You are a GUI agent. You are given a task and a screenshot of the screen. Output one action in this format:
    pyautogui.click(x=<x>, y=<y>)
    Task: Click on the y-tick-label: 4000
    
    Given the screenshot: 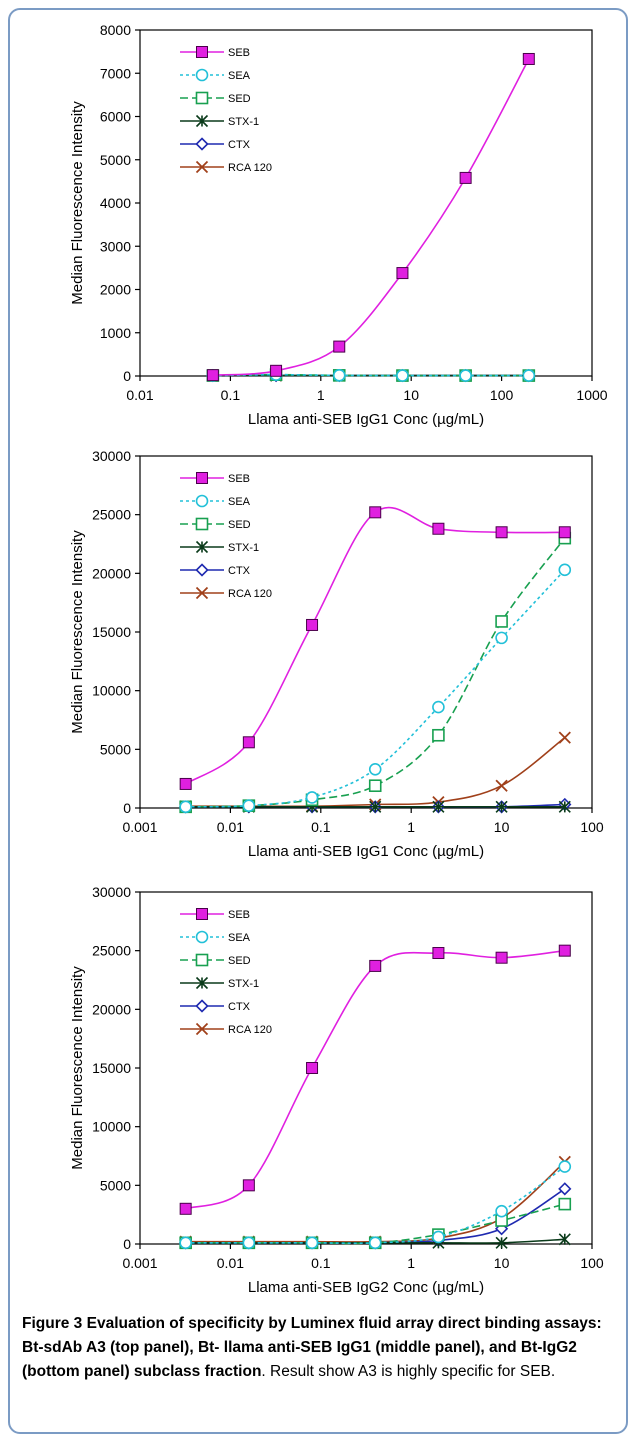 What is the action you would take?
    pyautogui.click(x=115, y=203)
    